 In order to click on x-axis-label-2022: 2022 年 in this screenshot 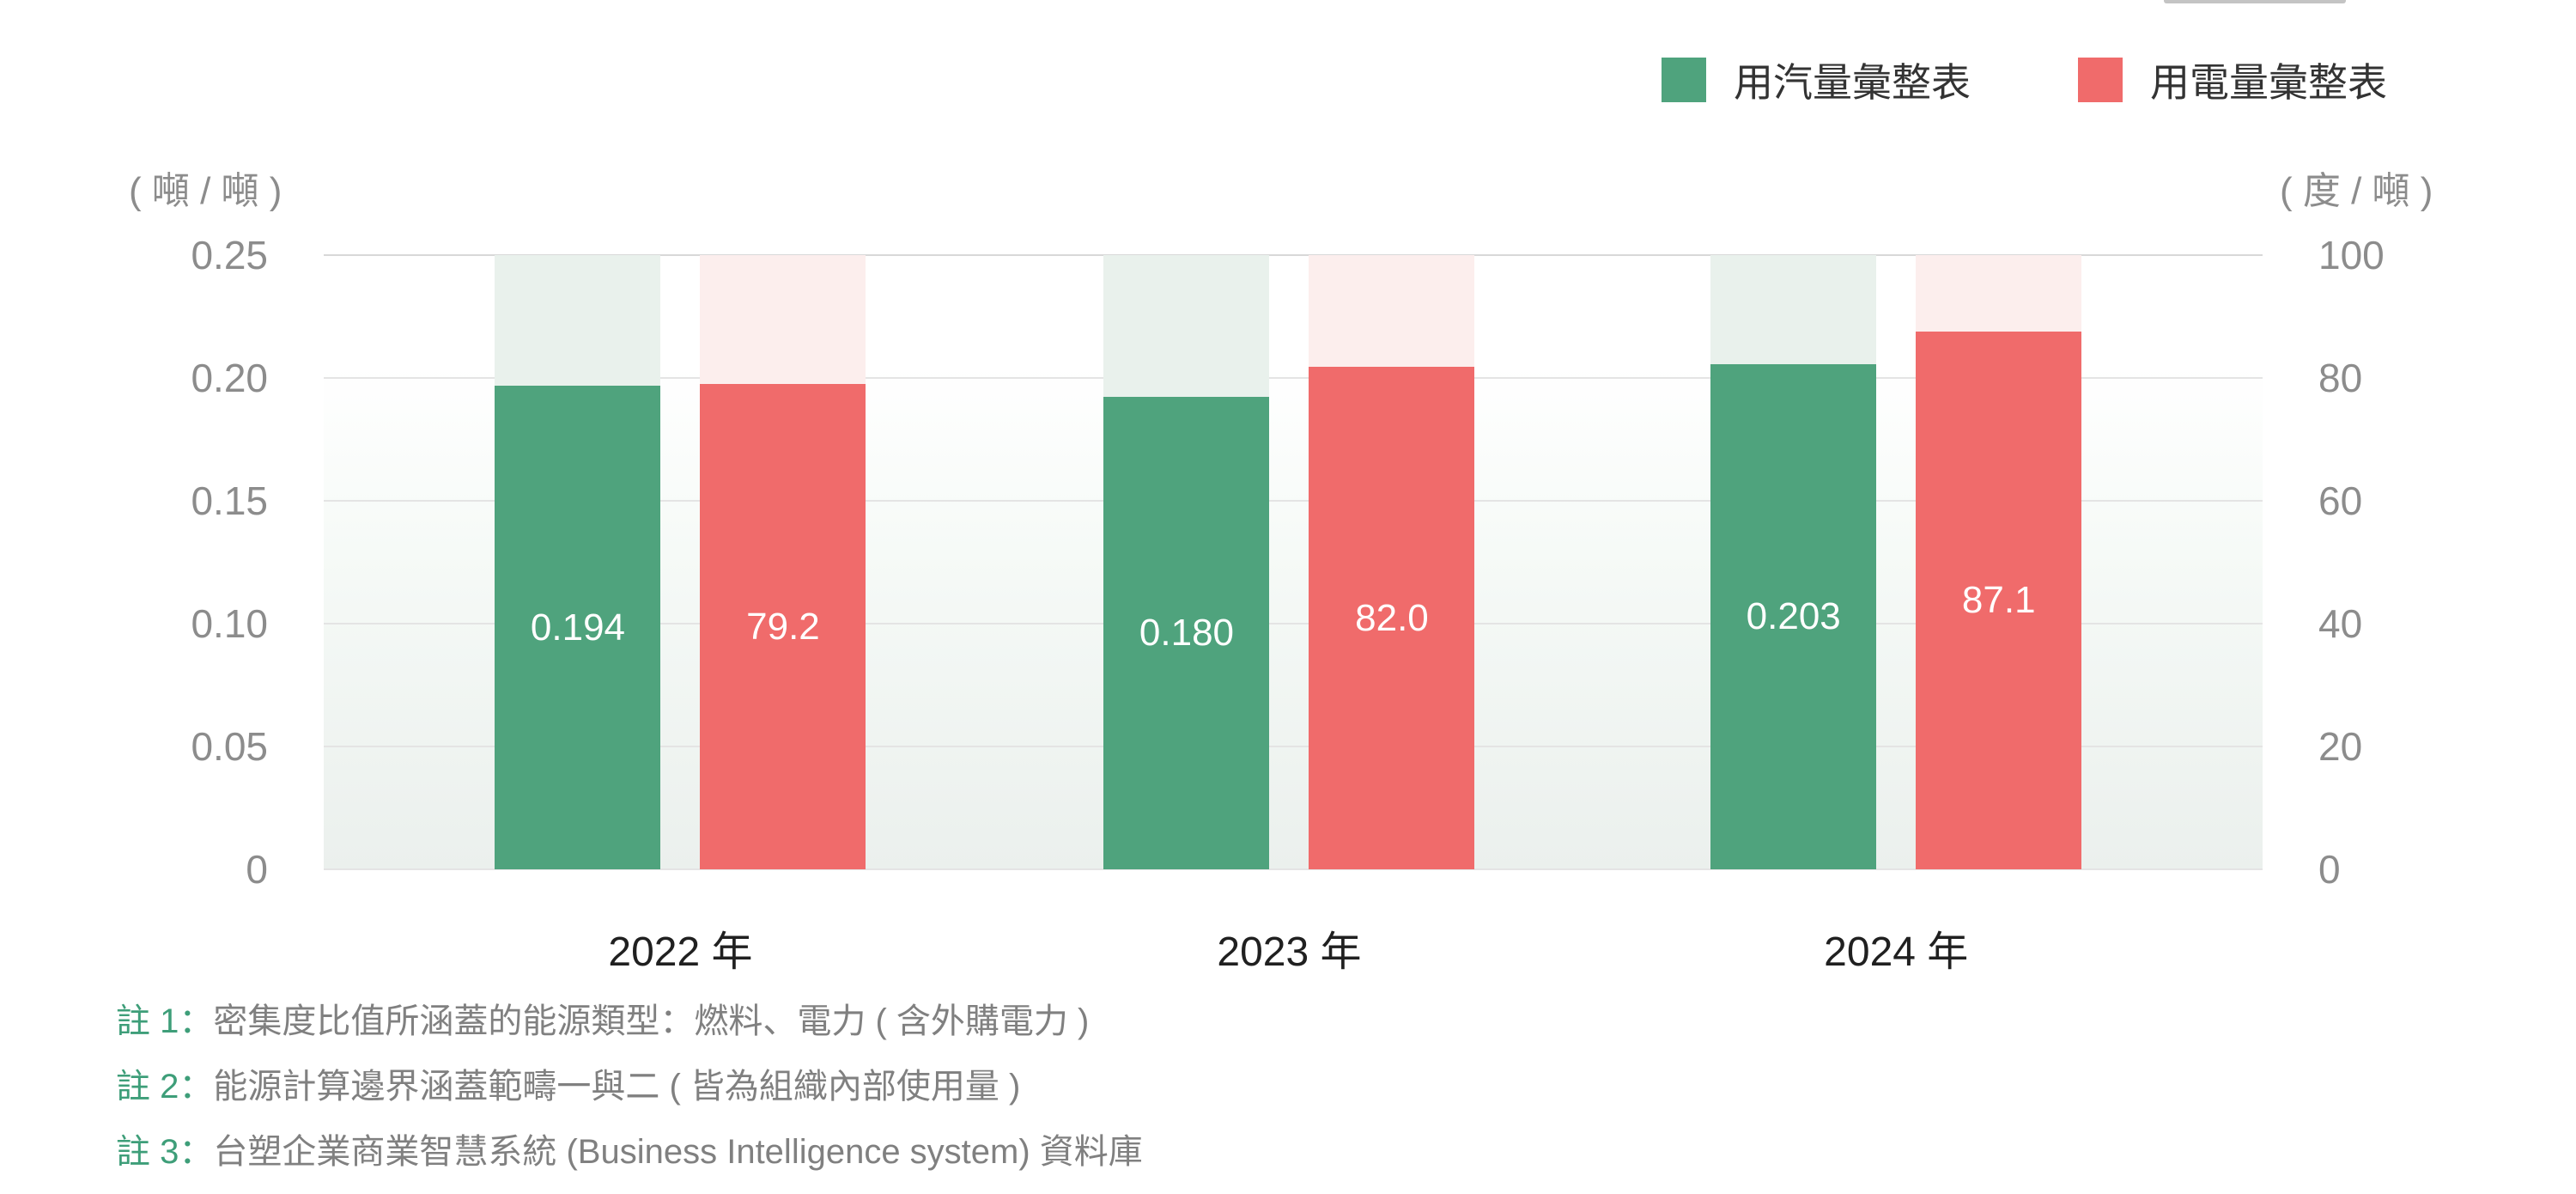, I will do `click(680, 952)`.